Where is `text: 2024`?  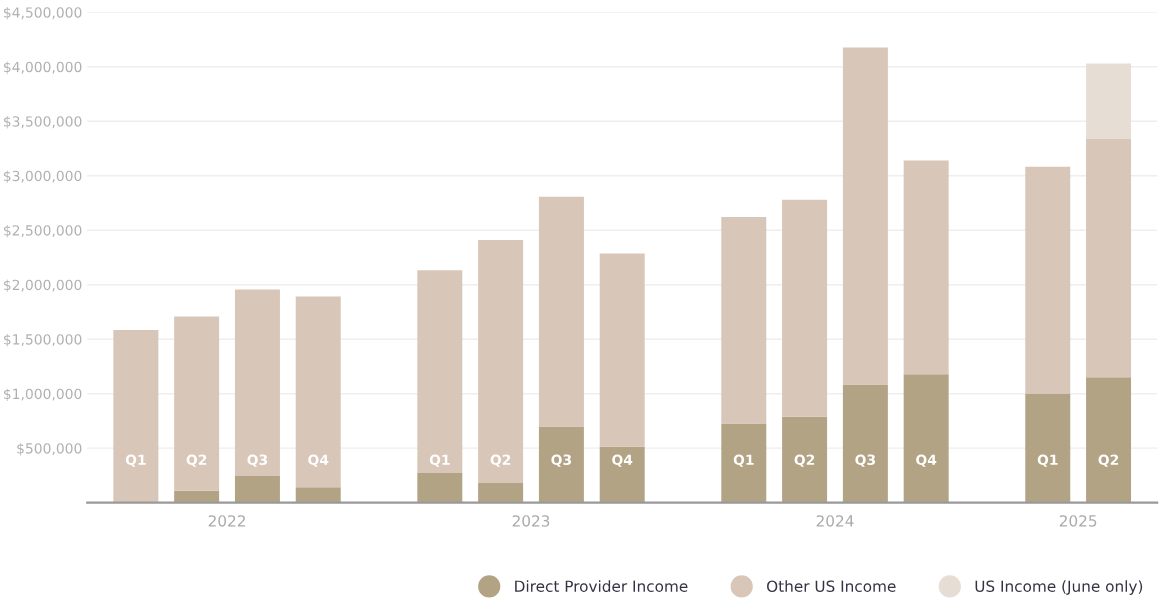 text: 2024 is located at coordinates (835, 521).